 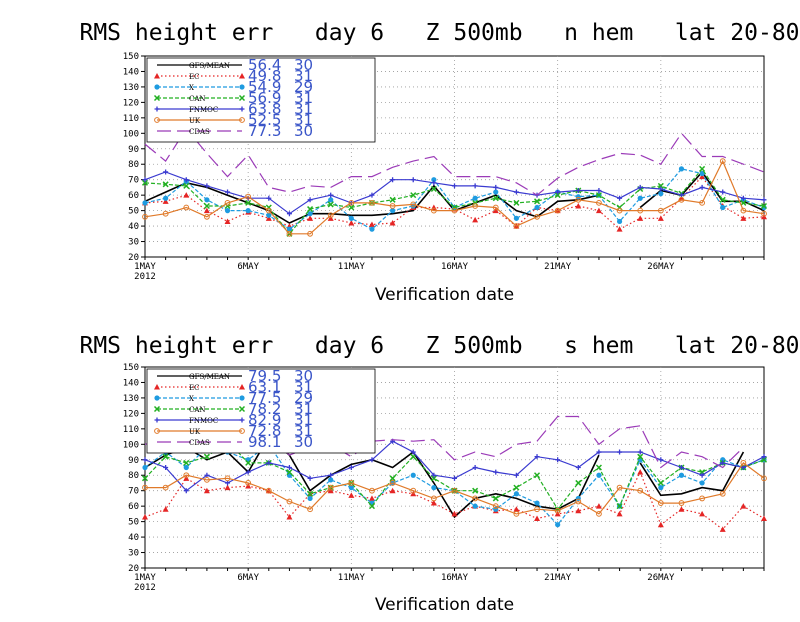 I want to click on series-fnmoc, so click(x=454, y=466).